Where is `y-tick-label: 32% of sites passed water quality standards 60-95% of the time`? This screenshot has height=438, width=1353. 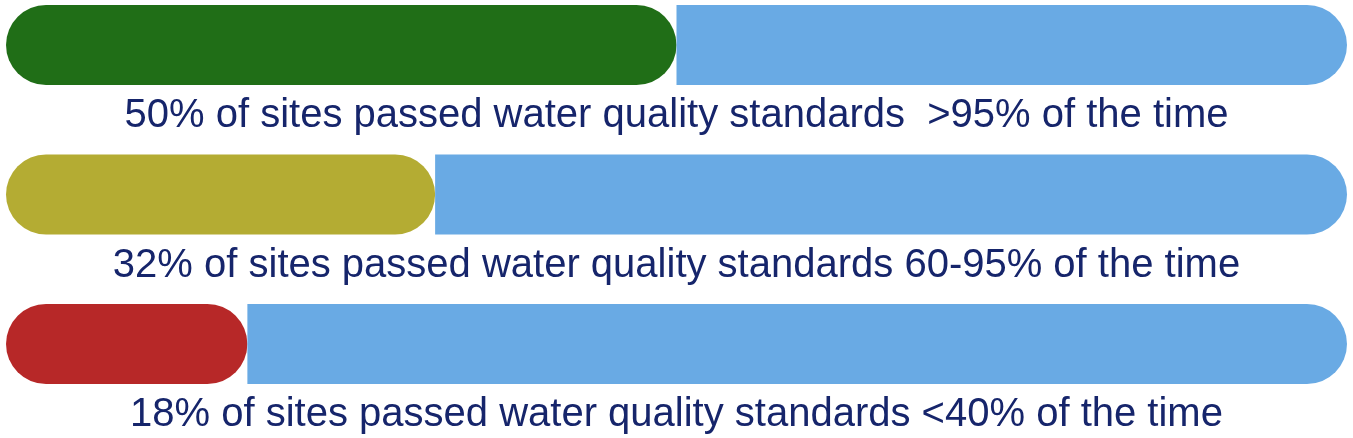
y-tick-label: 32% of sites passed water quality standards 60-95% of the time is located at coordinates (676, 262).